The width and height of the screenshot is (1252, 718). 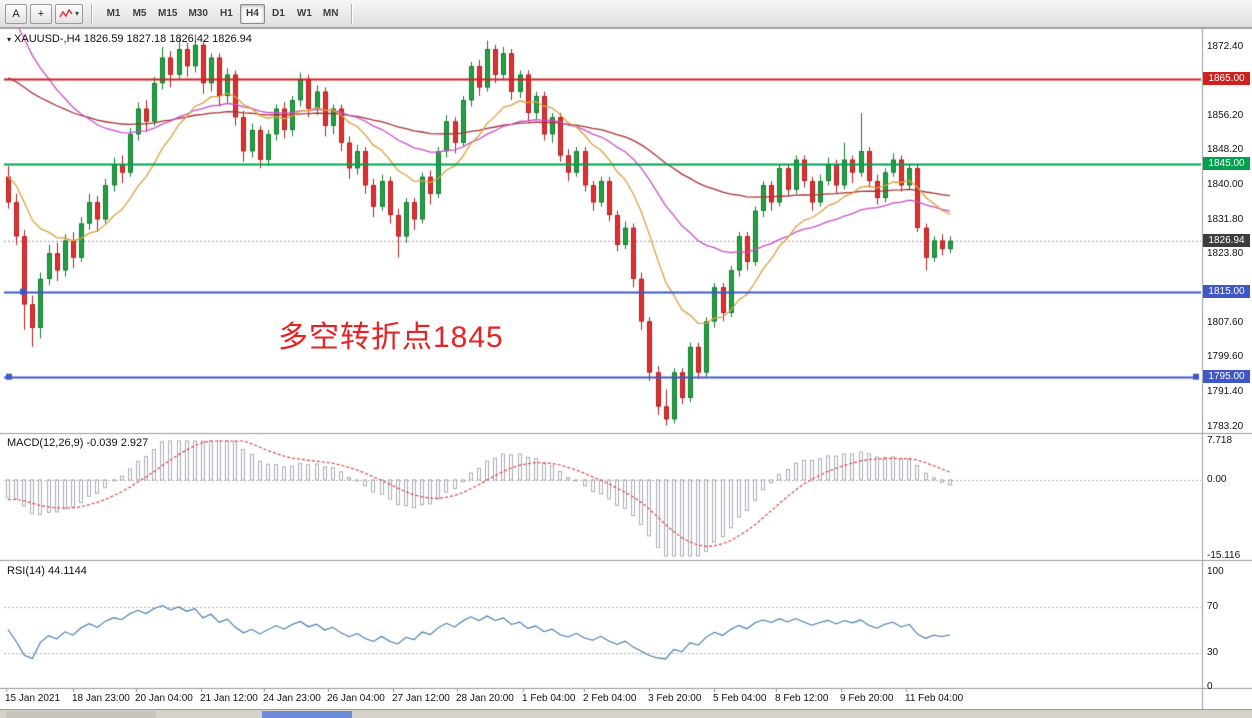 I want to click on rsi-tick-label: 70, so click(x=1213, y=606).